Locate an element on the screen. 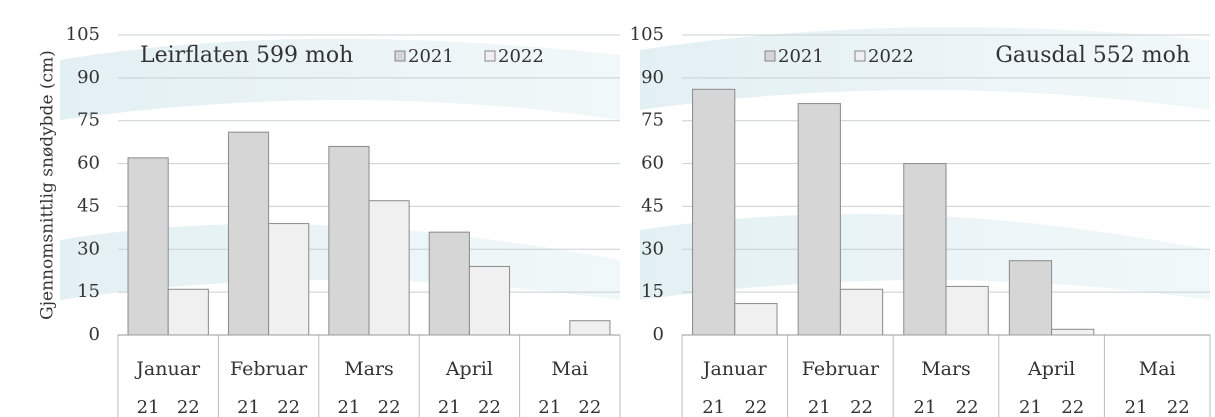 This screenshot has height=417, width=1215. y-axis-label: Gjennomsnittlig snødybde (cm) is located at coordinates (48, 185).